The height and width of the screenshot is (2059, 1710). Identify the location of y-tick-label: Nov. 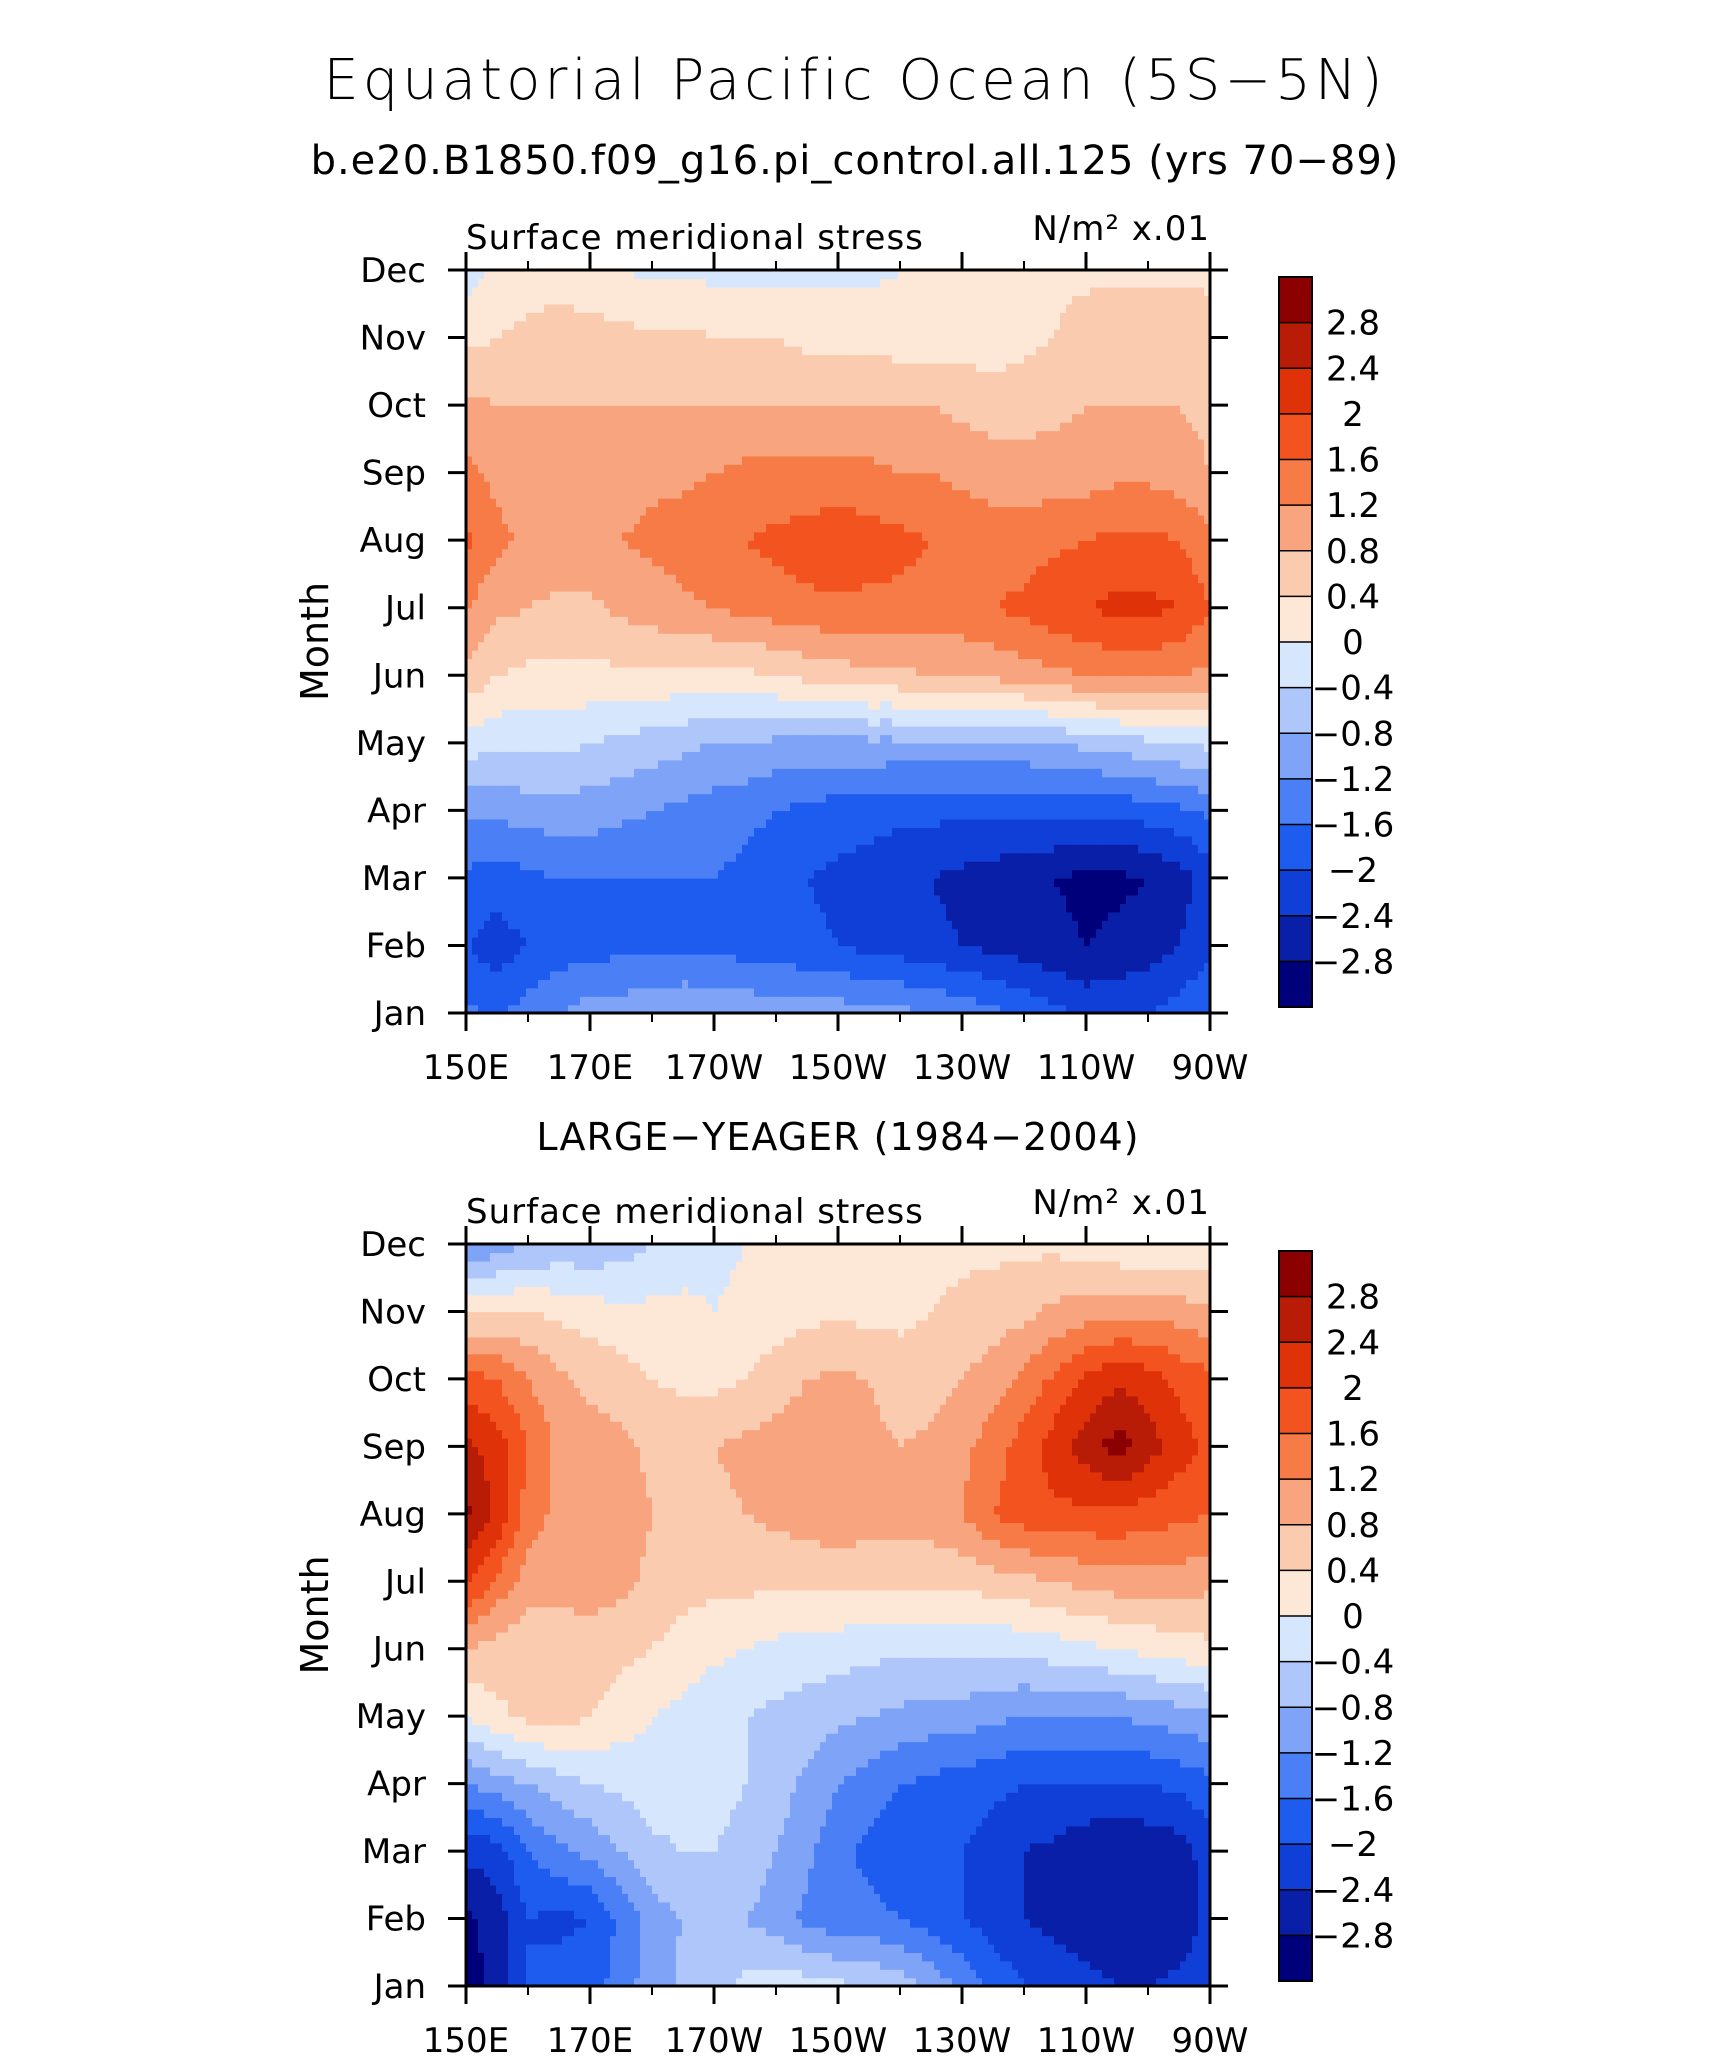
(393, 339).